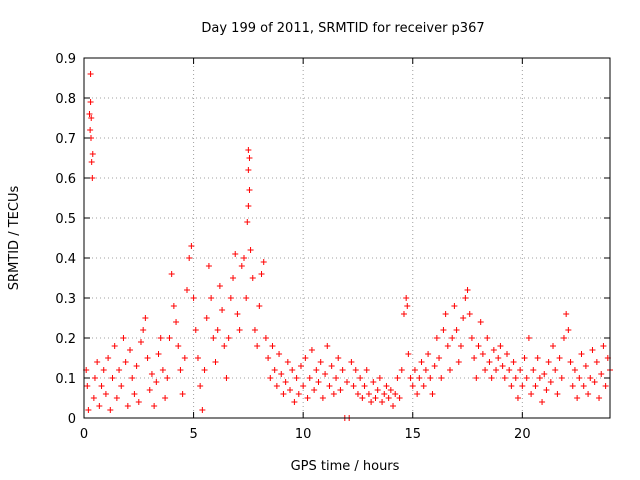  What do you see at coordinates (65, 59) in the screenshot?
I see `y-tick-label: 0.9` at bounding box center [65, 59].